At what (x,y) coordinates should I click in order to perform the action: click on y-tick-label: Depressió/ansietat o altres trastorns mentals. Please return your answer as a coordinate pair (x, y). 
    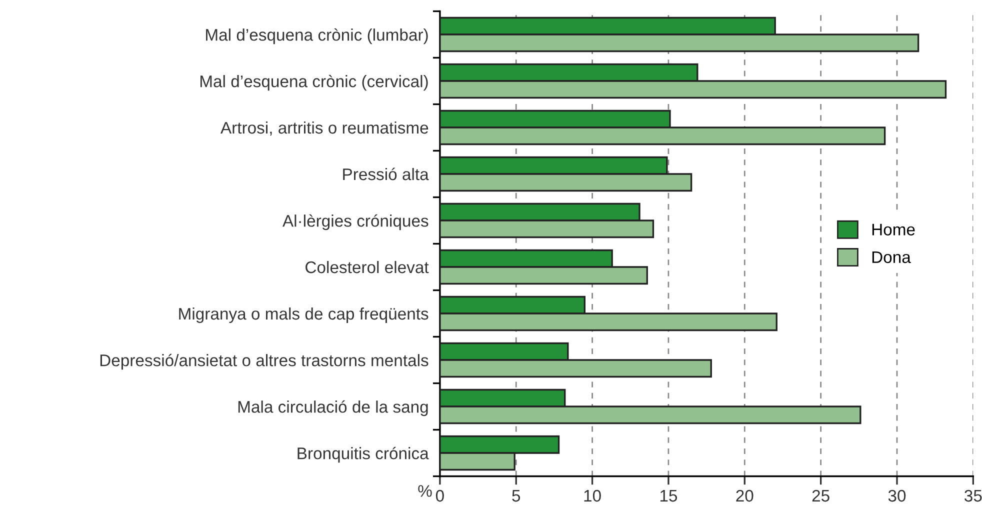
    Looking at the image, I should click on (264, 362).